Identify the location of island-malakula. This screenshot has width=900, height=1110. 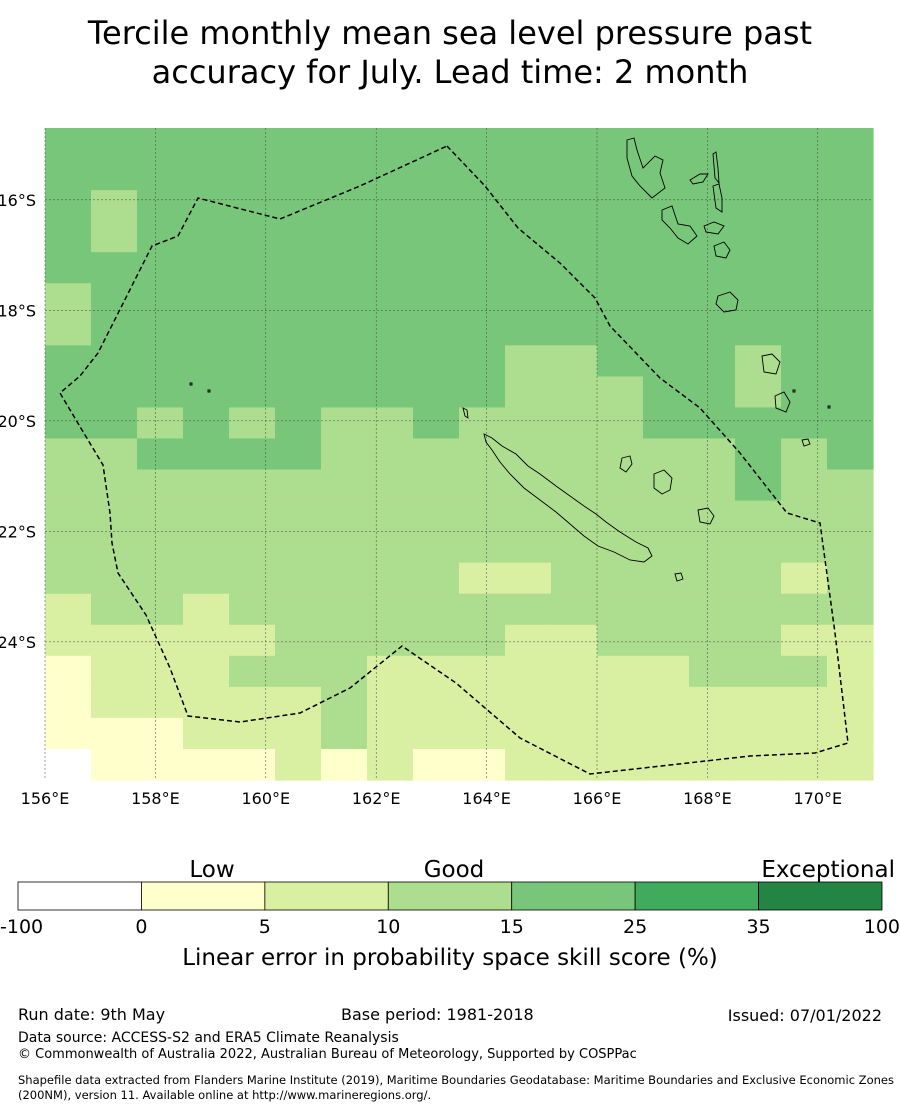
(679, 225).